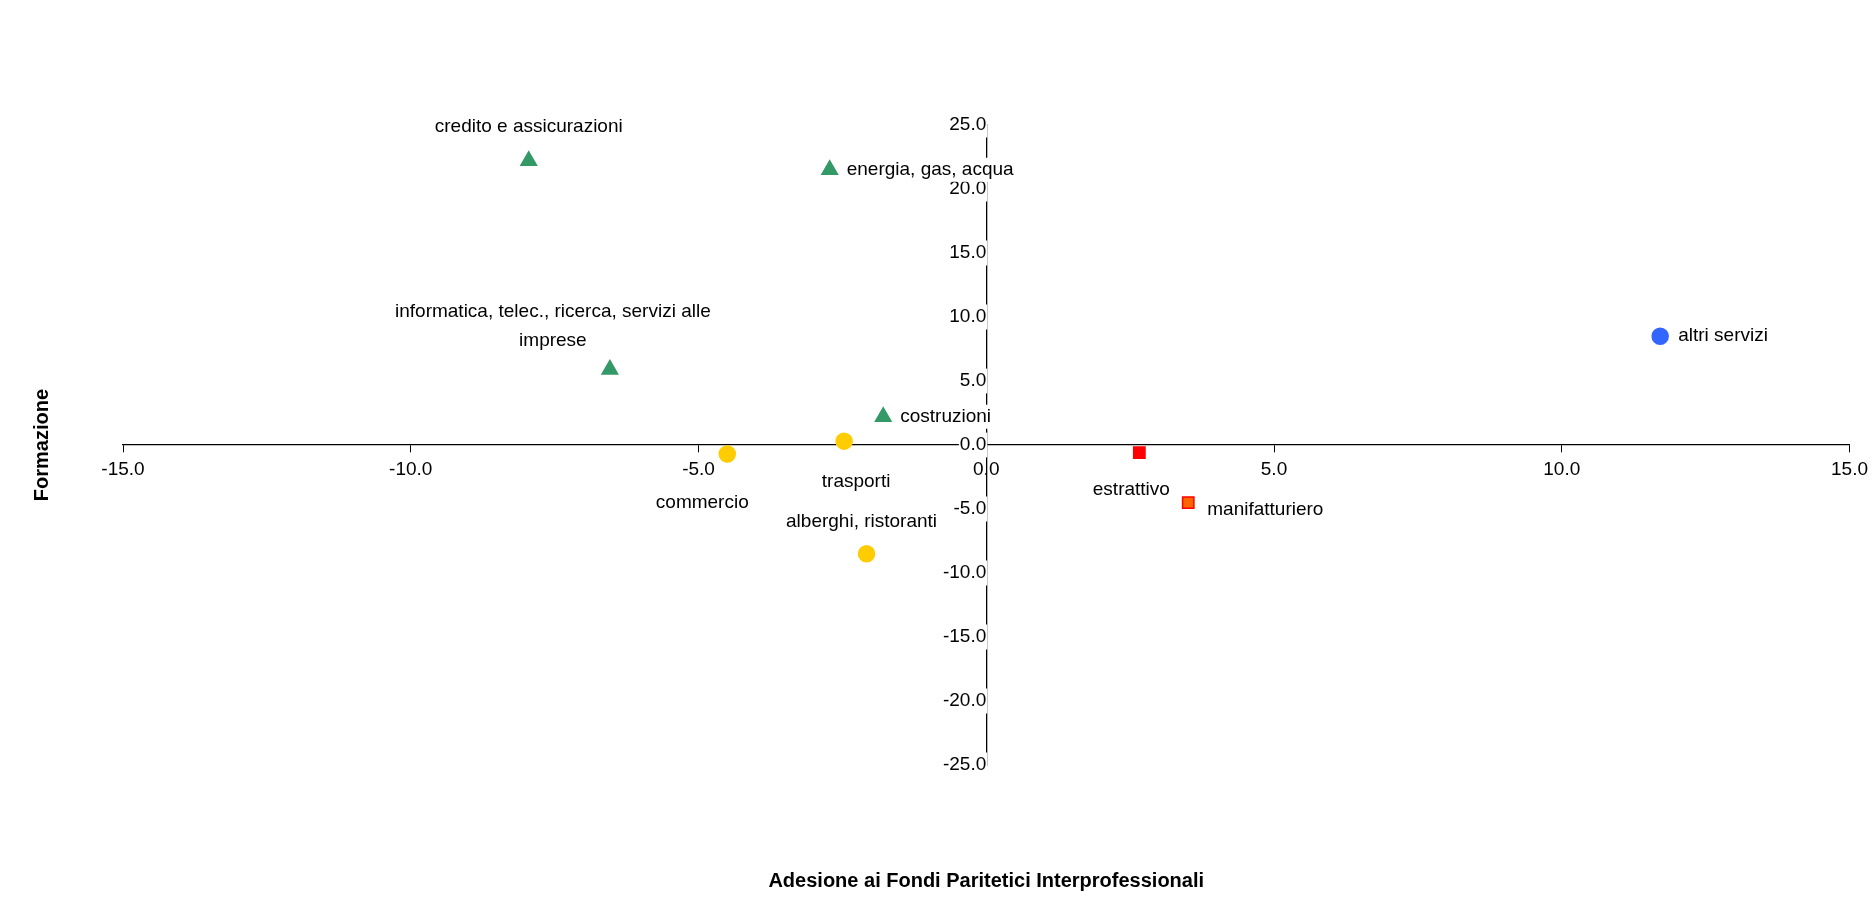 The width and height of the screenshot is (1874, 904). I want to click on annotation: manifatturiero, so click(1265, 508).